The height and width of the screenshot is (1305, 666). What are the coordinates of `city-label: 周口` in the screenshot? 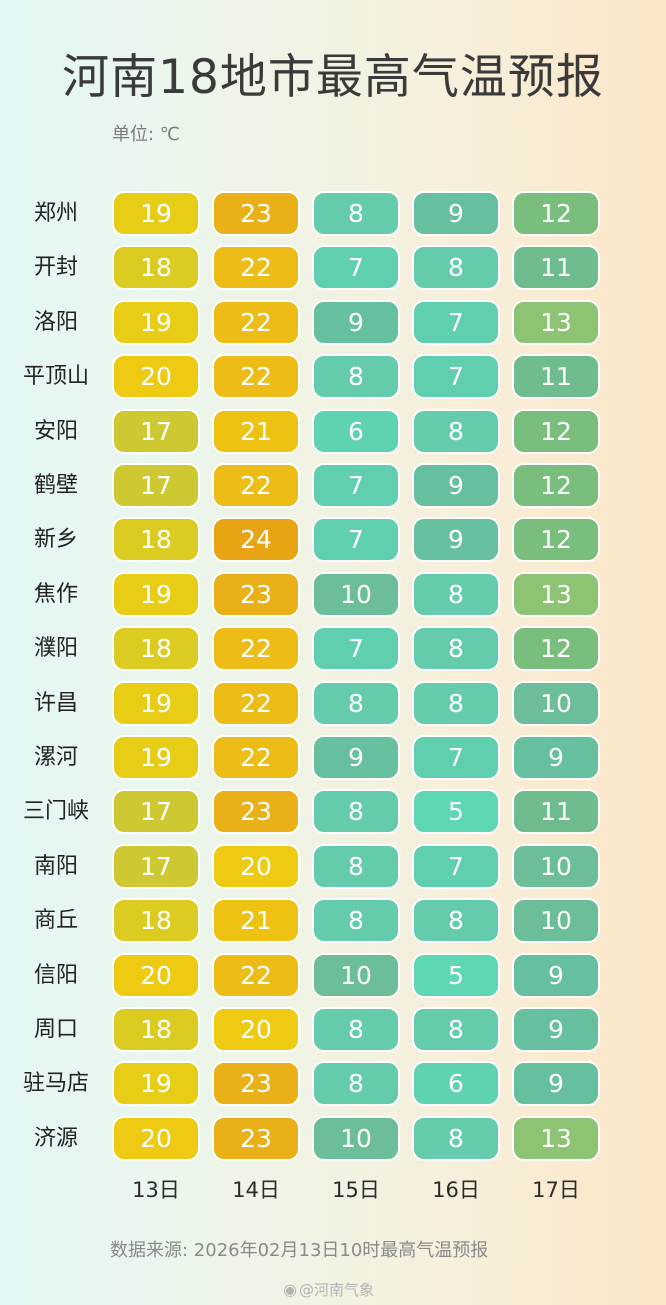 It's located at (55, 1029).